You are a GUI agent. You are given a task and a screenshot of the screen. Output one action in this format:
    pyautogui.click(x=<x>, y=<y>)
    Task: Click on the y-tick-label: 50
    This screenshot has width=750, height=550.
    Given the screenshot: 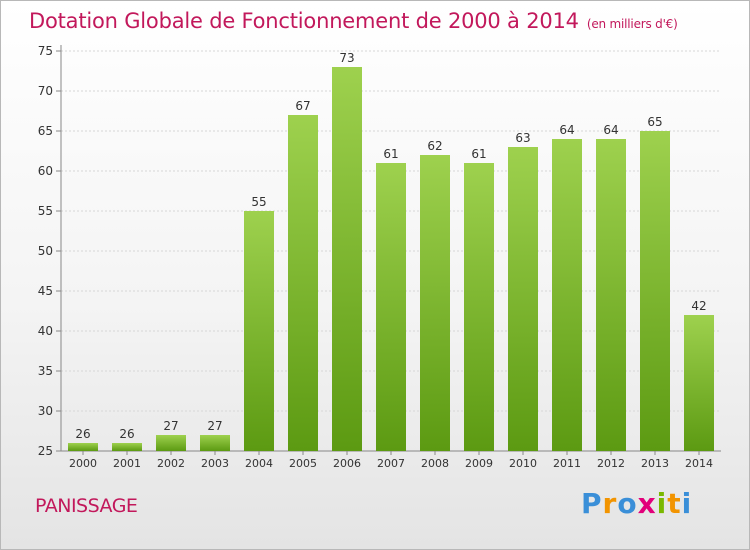 What is the action you would take?
    pyautogui.click(x=45, y=251)
    